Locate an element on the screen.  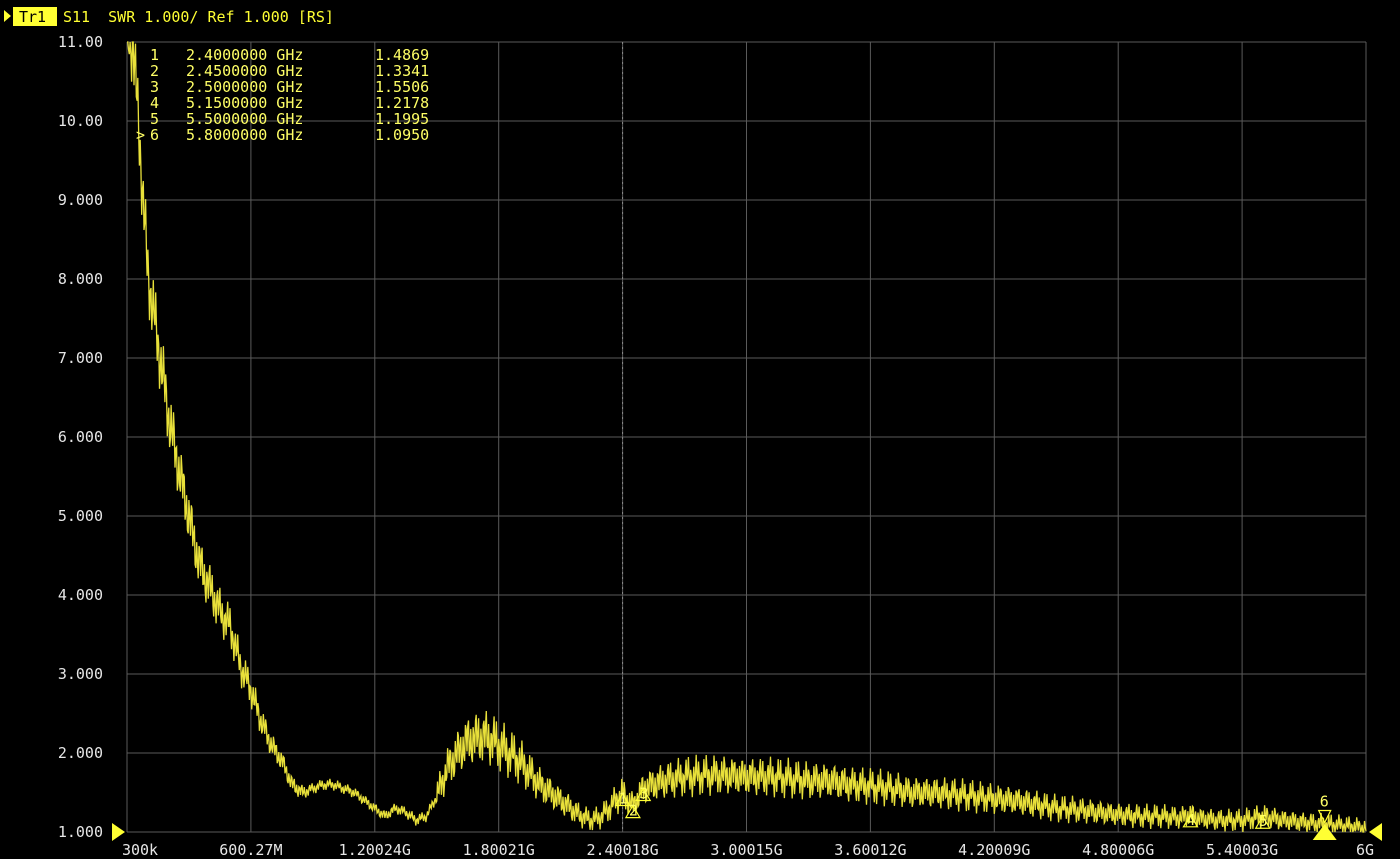
y-tick-label: 2.000 is located at coordinates (80, 753).